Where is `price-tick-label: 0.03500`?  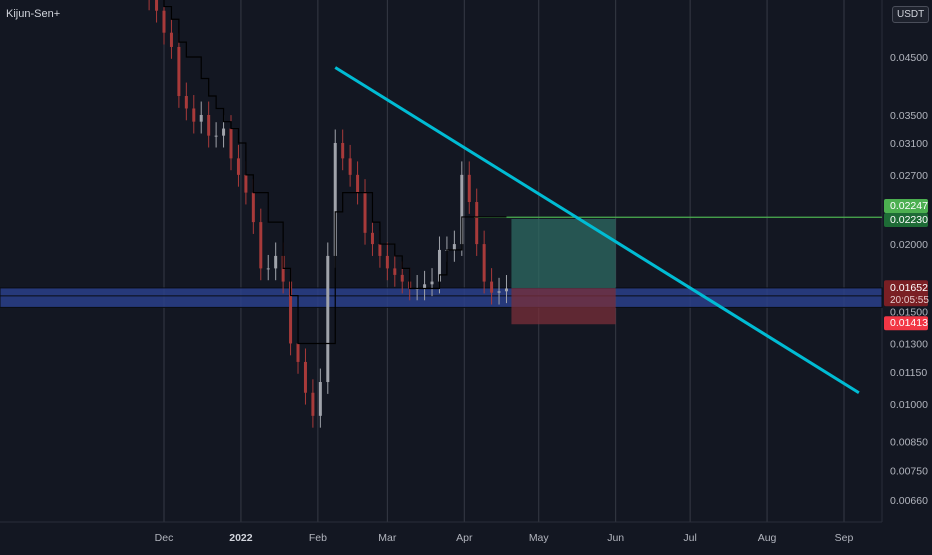 price-tick-label: 0.03500 is located at coordinates (909, 116).